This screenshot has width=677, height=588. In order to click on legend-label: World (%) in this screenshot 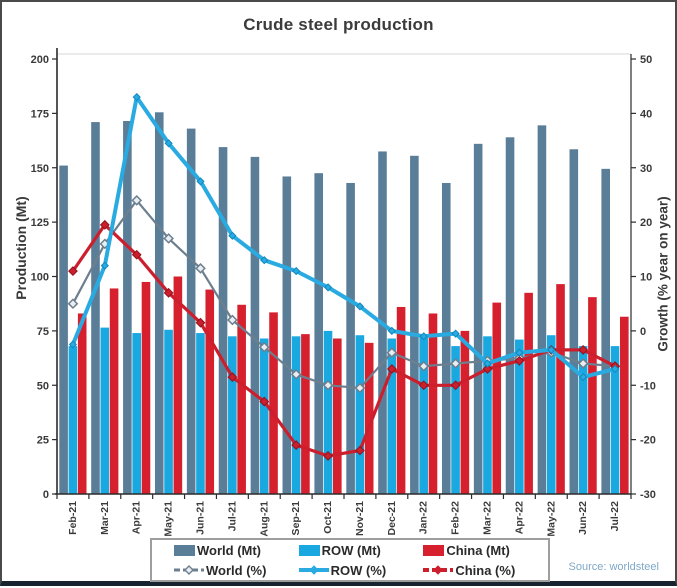, I will do `click(236, 570)`.